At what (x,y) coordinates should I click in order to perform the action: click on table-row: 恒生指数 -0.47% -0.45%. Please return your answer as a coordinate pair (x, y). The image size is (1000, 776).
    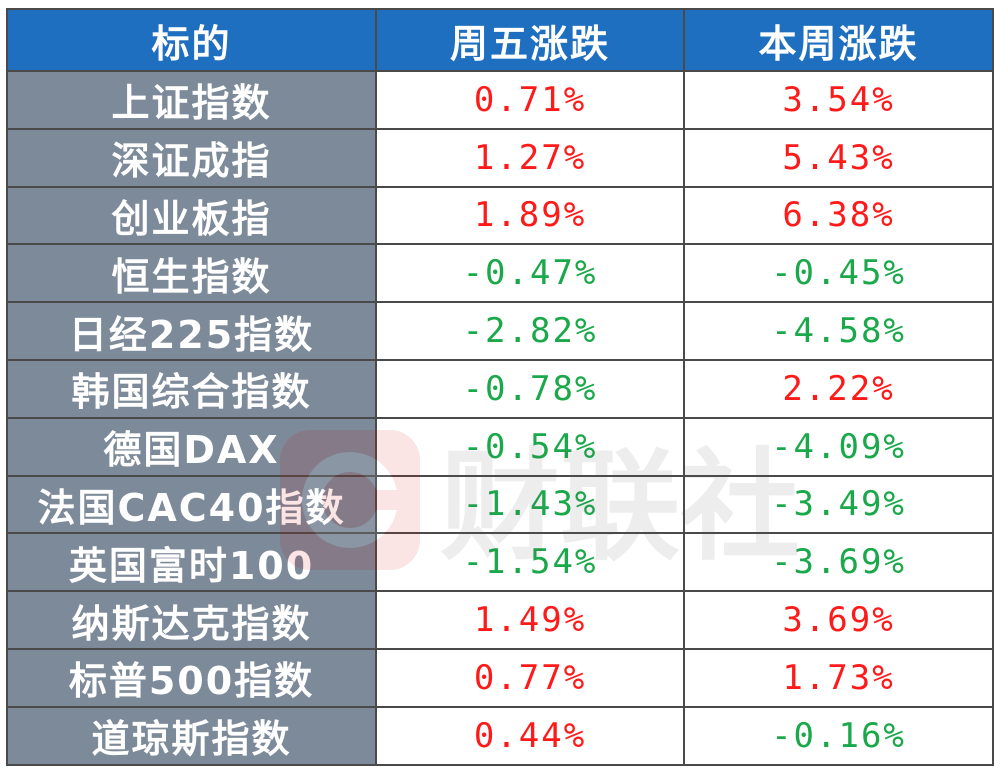
    Looking at the image, I should click on (500, 273).